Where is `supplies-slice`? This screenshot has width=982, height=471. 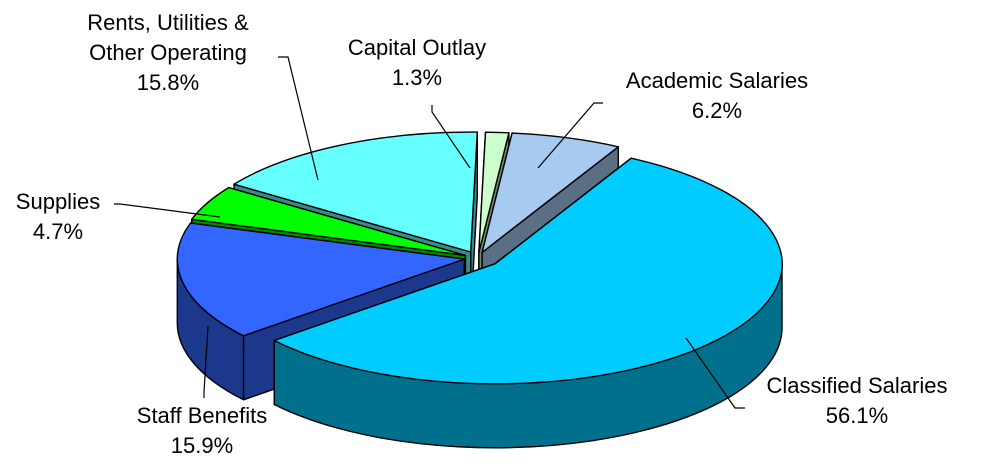
supplies-slice is located at coordinates (329, 221).